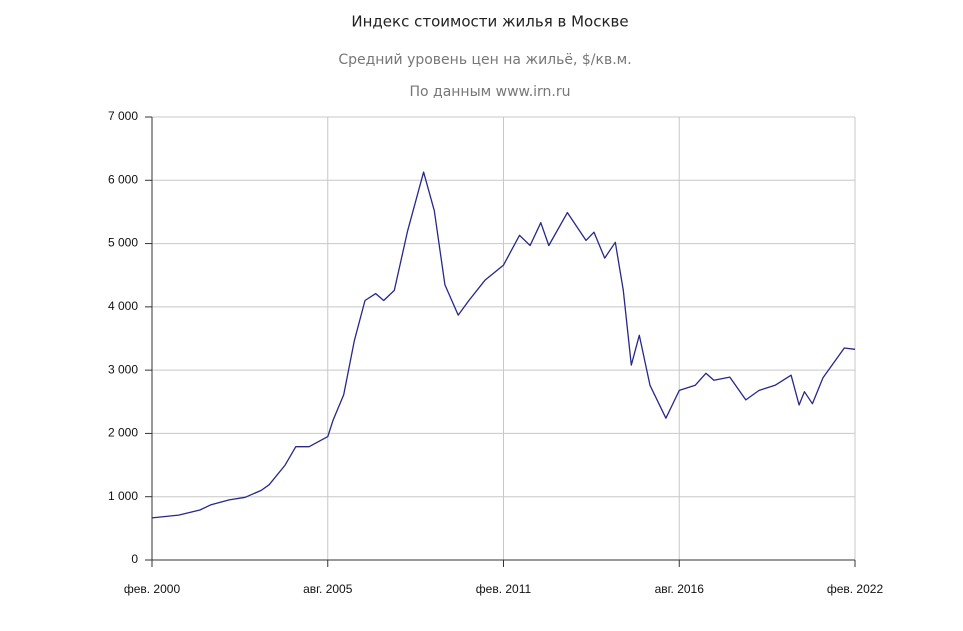 The image size is (963, 631). I want to click on x-tick-label: фев. 2000, so click(152, 589).